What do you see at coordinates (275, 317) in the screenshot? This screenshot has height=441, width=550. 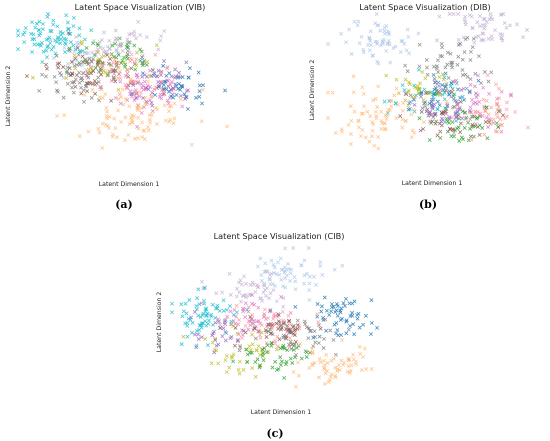 I see `panel-c-scatter-points` at bounding box center [275, 317].